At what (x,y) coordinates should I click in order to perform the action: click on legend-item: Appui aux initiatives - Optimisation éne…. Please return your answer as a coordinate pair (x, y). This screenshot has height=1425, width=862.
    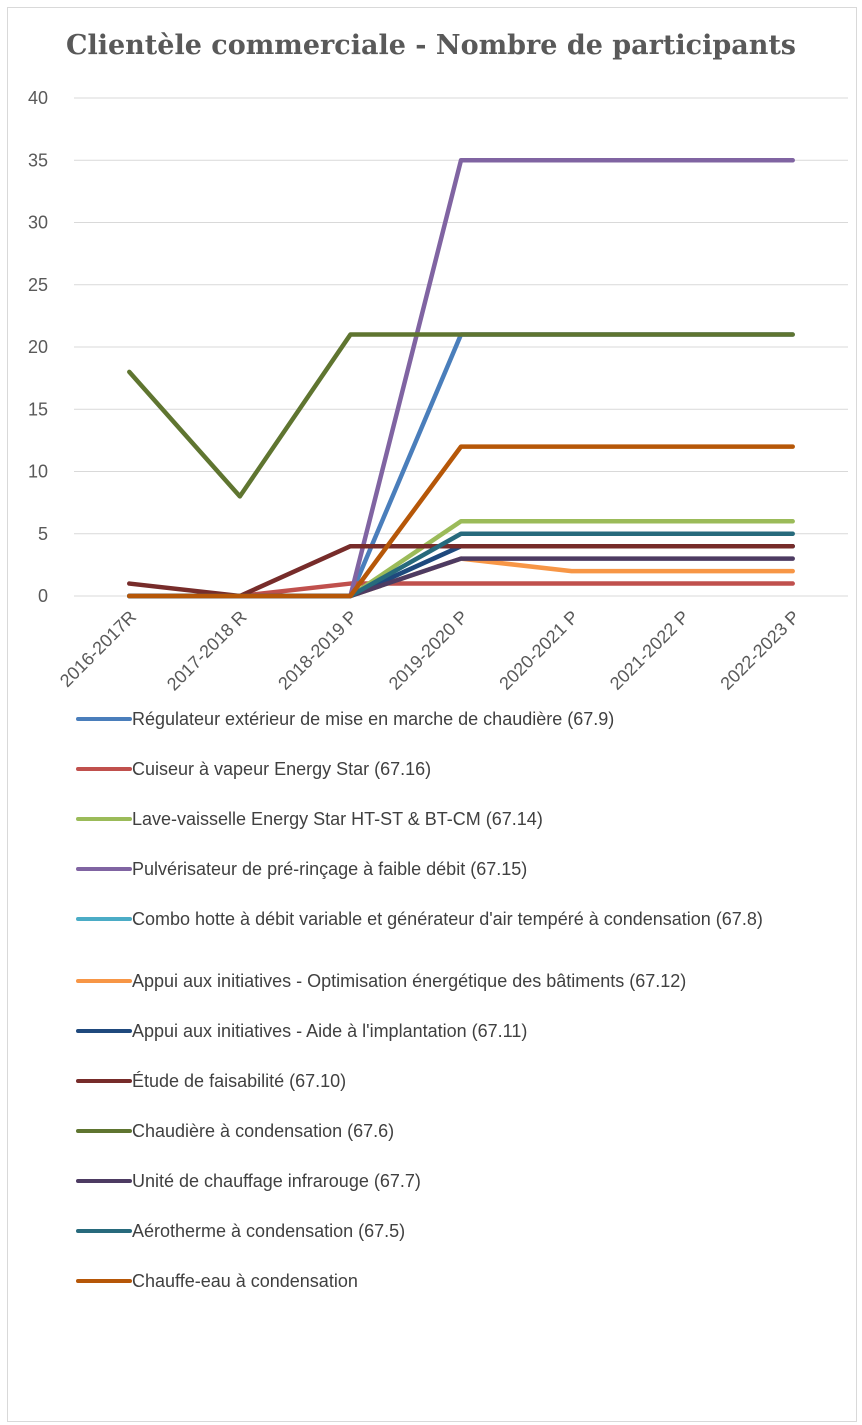
    Looking at the image, I should click on (449, 981).